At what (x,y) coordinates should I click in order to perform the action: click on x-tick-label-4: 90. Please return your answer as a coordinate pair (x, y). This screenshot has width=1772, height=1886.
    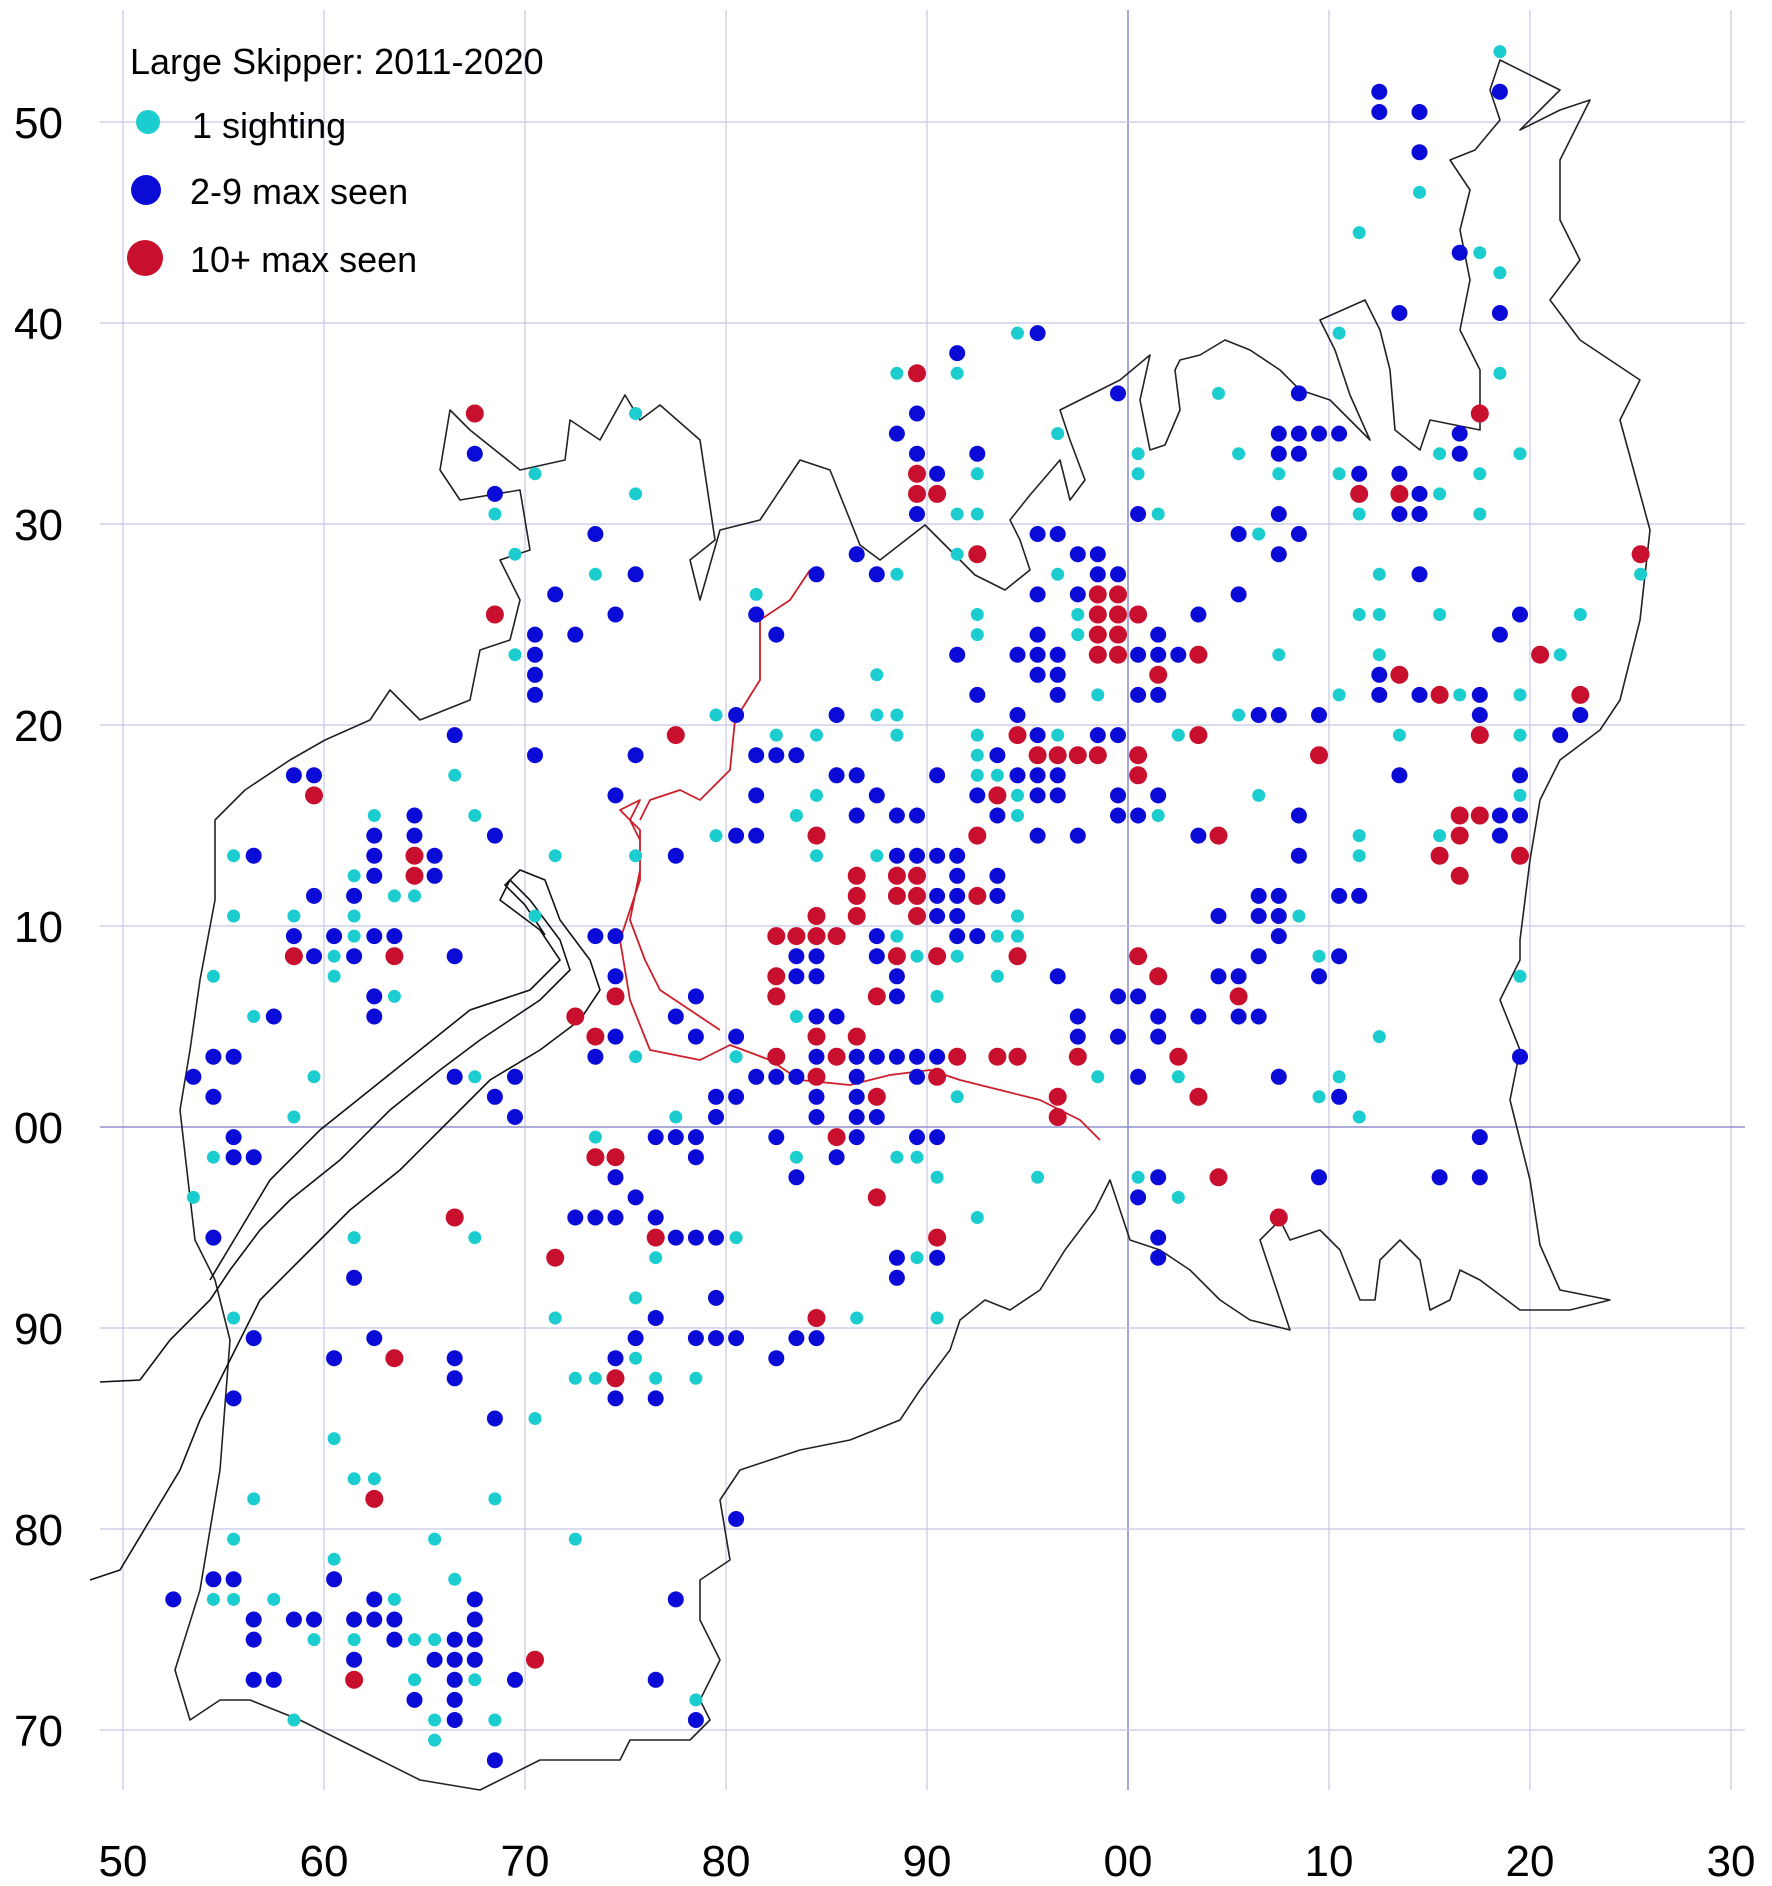
    Looking at the image, I should click on (927, 1861).